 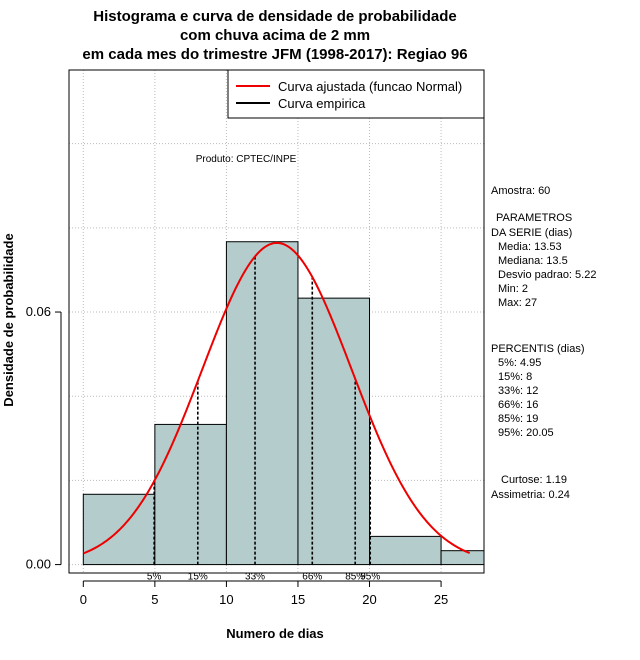 What do you see at coordinates (531, 233) in the screenshot?
I see `params-subheader: DA SERIE (dias)` at bounding box center [531, 233].